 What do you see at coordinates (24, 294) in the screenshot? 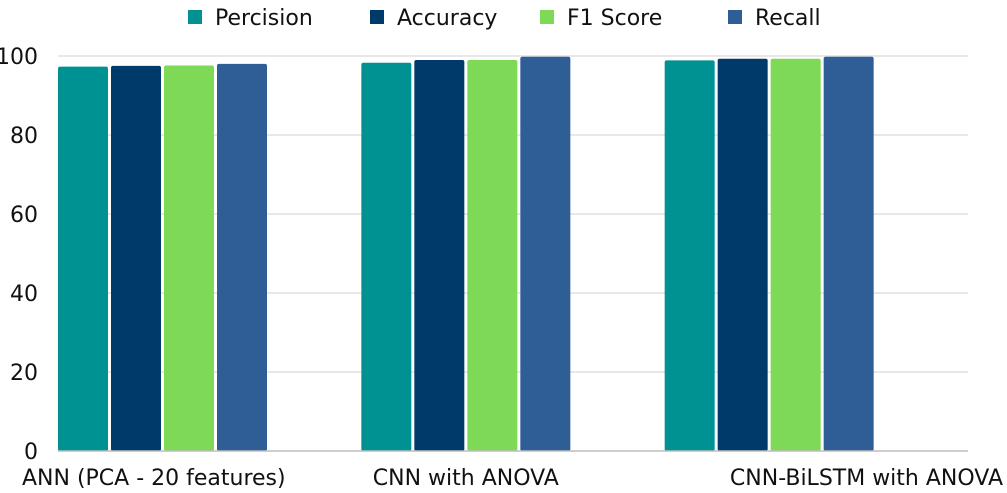
I see `y-tick-label: 40` at bounding box center [24, 294].